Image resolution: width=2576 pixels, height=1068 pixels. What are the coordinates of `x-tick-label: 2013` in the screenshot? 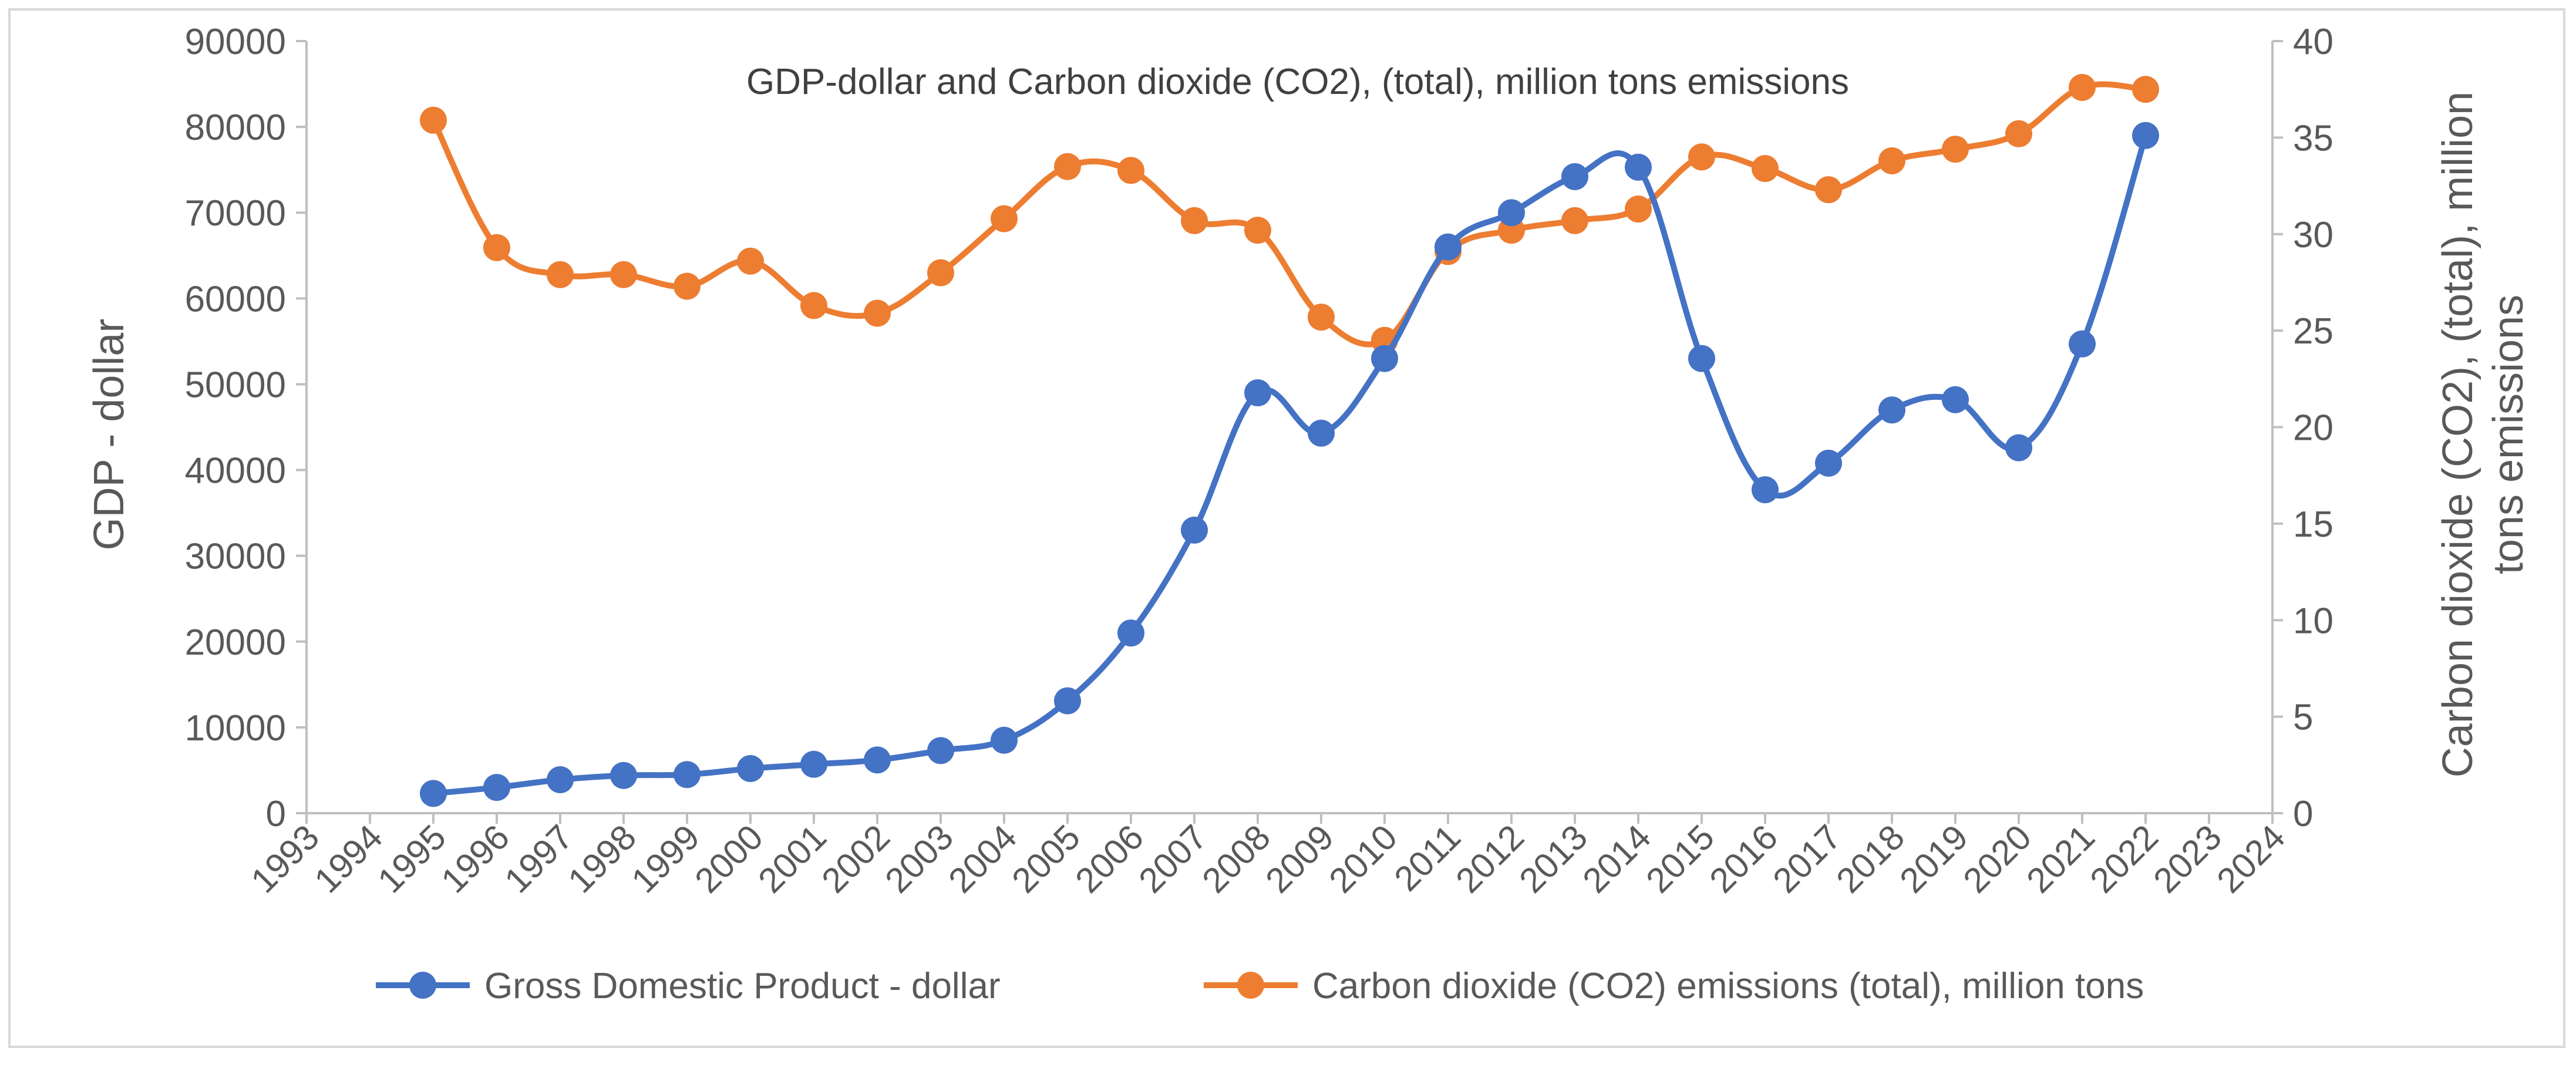 It's located at (1553, 859).